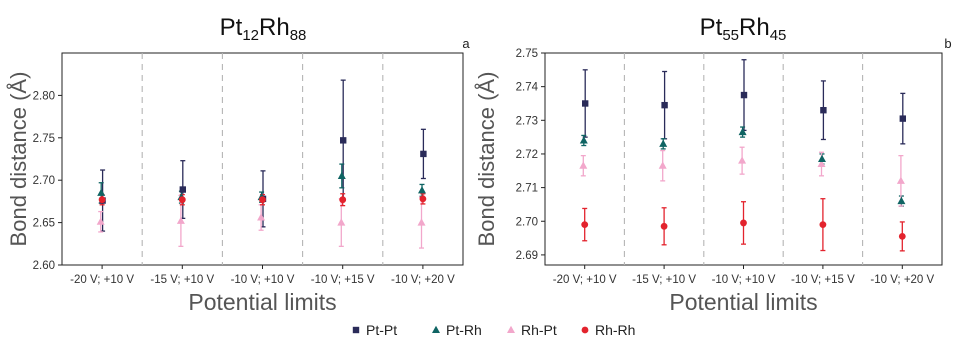 The height and width of the screenshot is (338, 954). What do you see at coordinates (744, 106) in the screenshot?
I see `series-markers-pt-pt` at bounding box center [744, 106].